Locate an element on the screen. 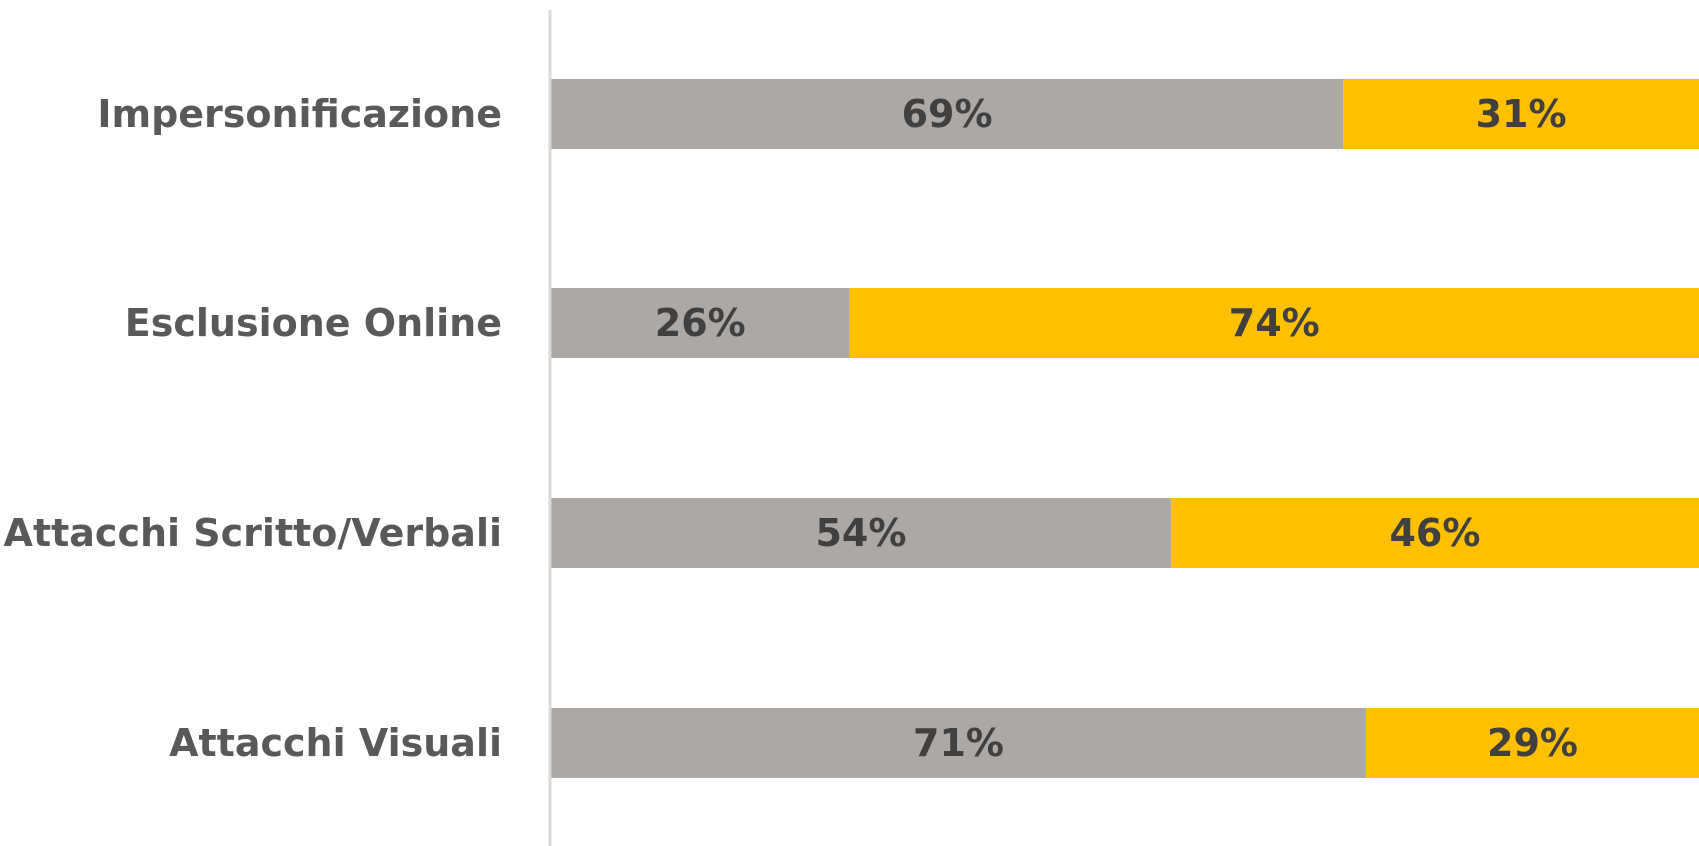 This screenshot has width=1699, height=846. category-label: Attacchi Visuali is located at coordinates (335, 743).